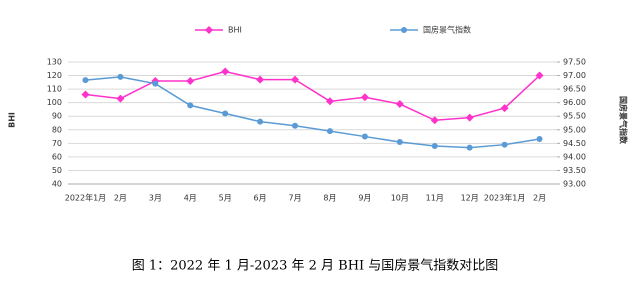  What do you see at coordinates (315, 266) in the screenshot?
I see `caption: 图 1：2022 年 1 月-2023 年 2 月 BHI 与国房景气指数对比图` at bounding box center [315, 266].